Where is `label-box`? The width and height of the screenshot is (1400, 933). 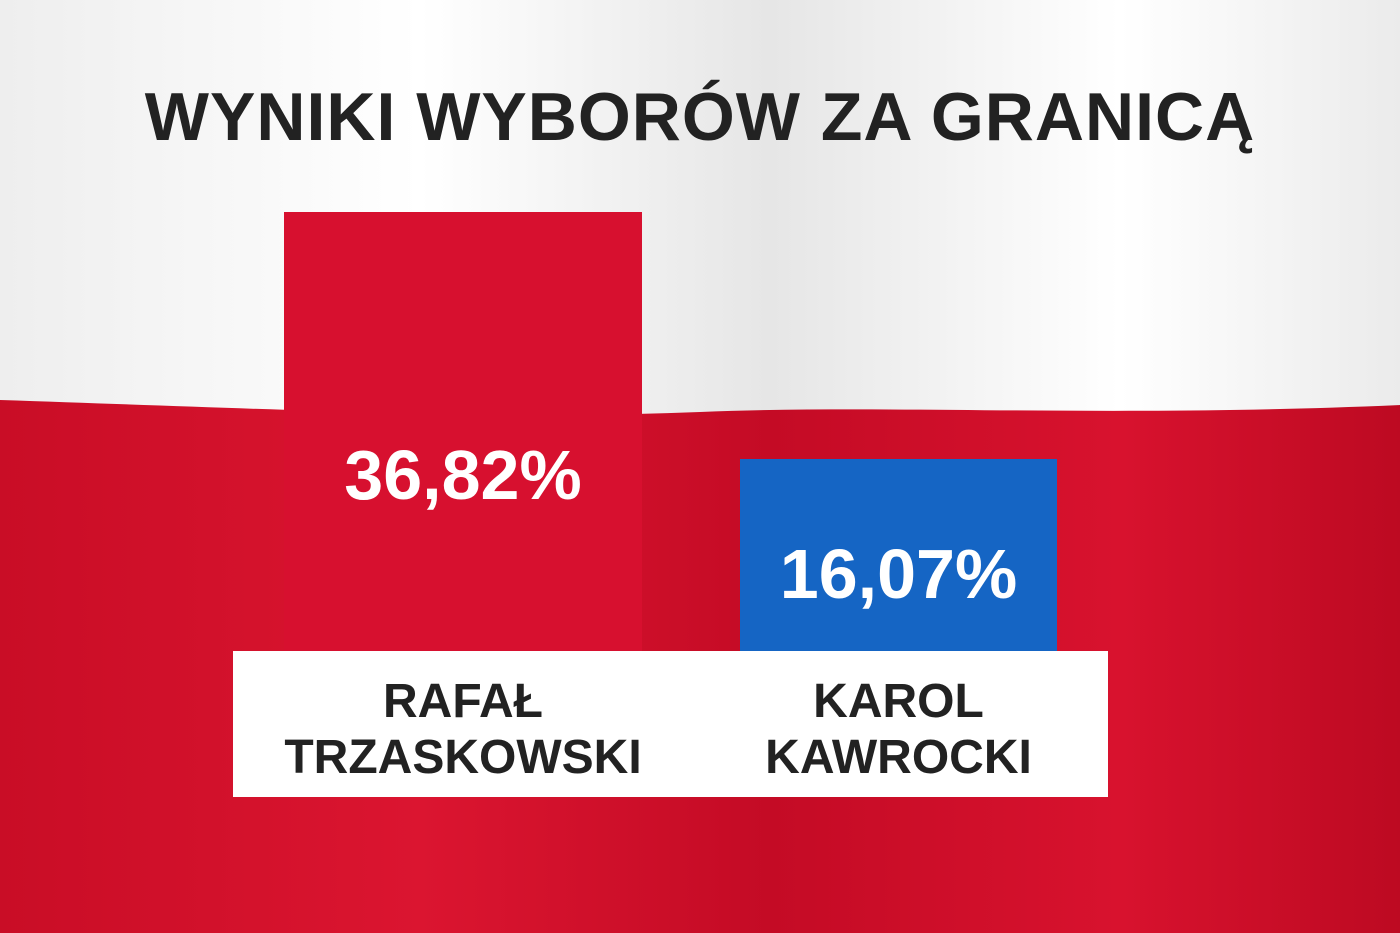
label-box is located at coordinates (670, 724).